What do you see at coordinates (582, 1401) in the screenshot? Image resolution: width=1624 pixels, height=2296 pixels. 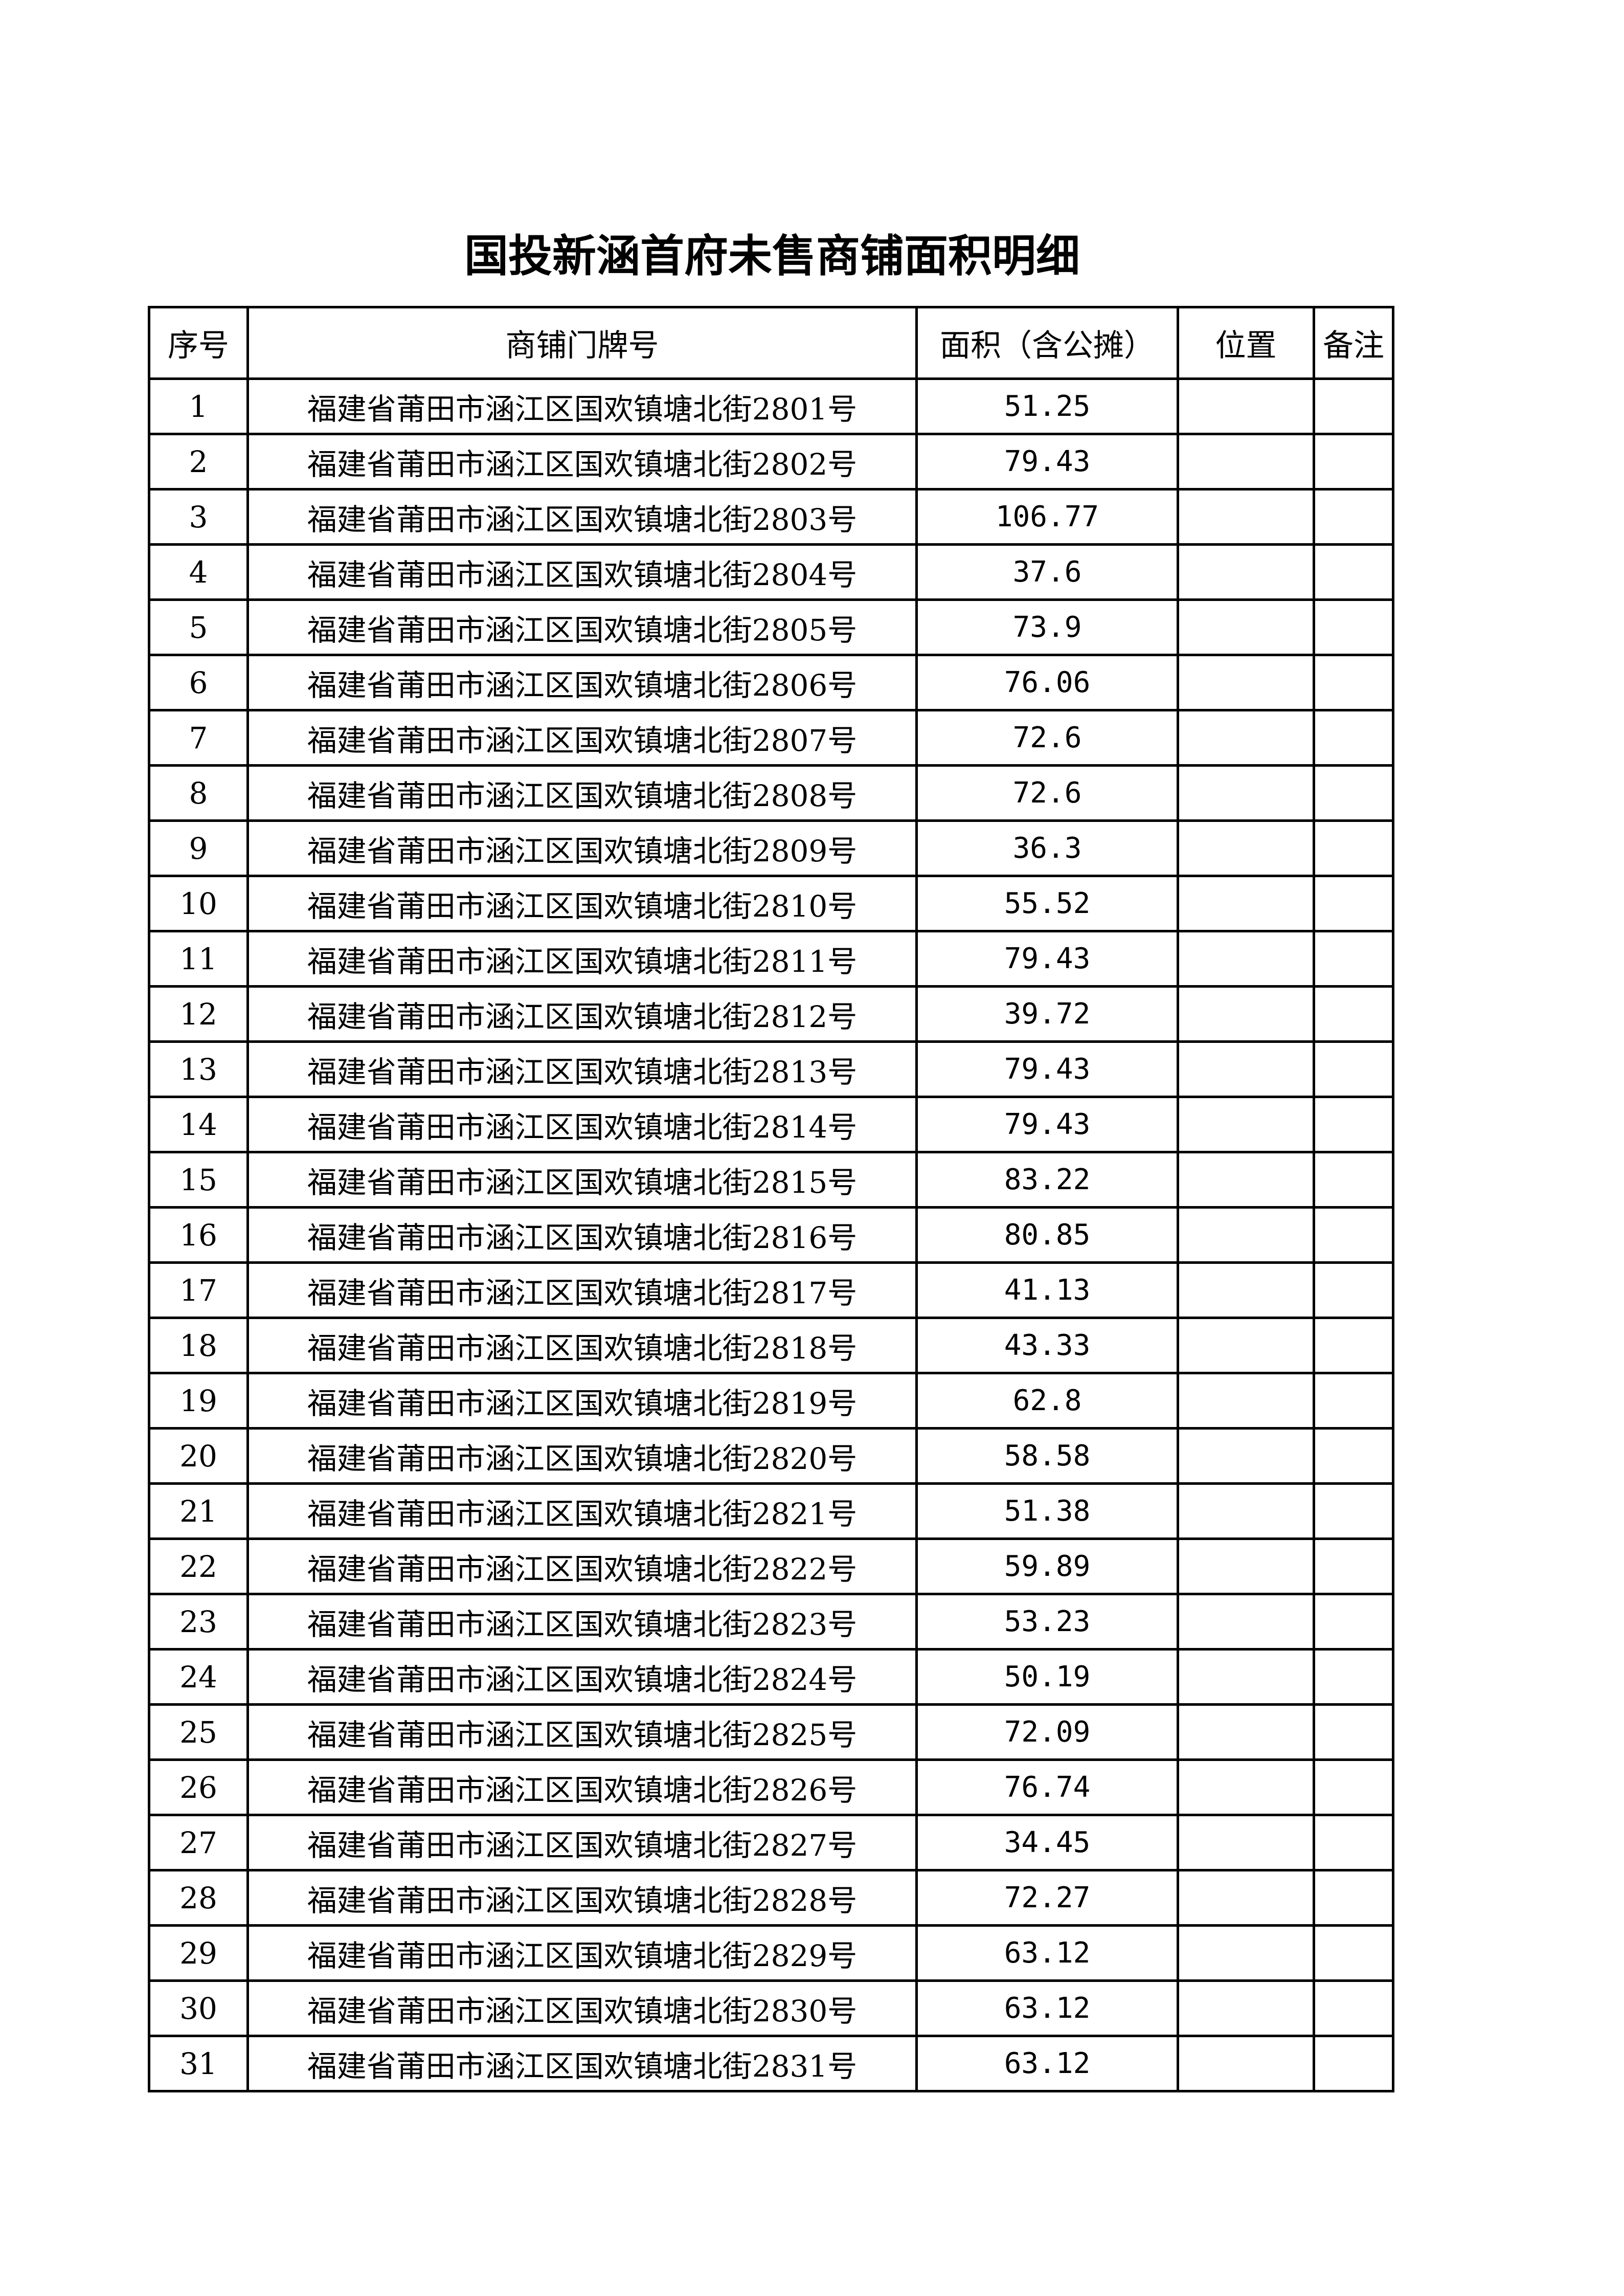 I see `cell-address: 福建省莆田市涵江区国欢镇塘北街2819号` at bounding box center [582, 1401].